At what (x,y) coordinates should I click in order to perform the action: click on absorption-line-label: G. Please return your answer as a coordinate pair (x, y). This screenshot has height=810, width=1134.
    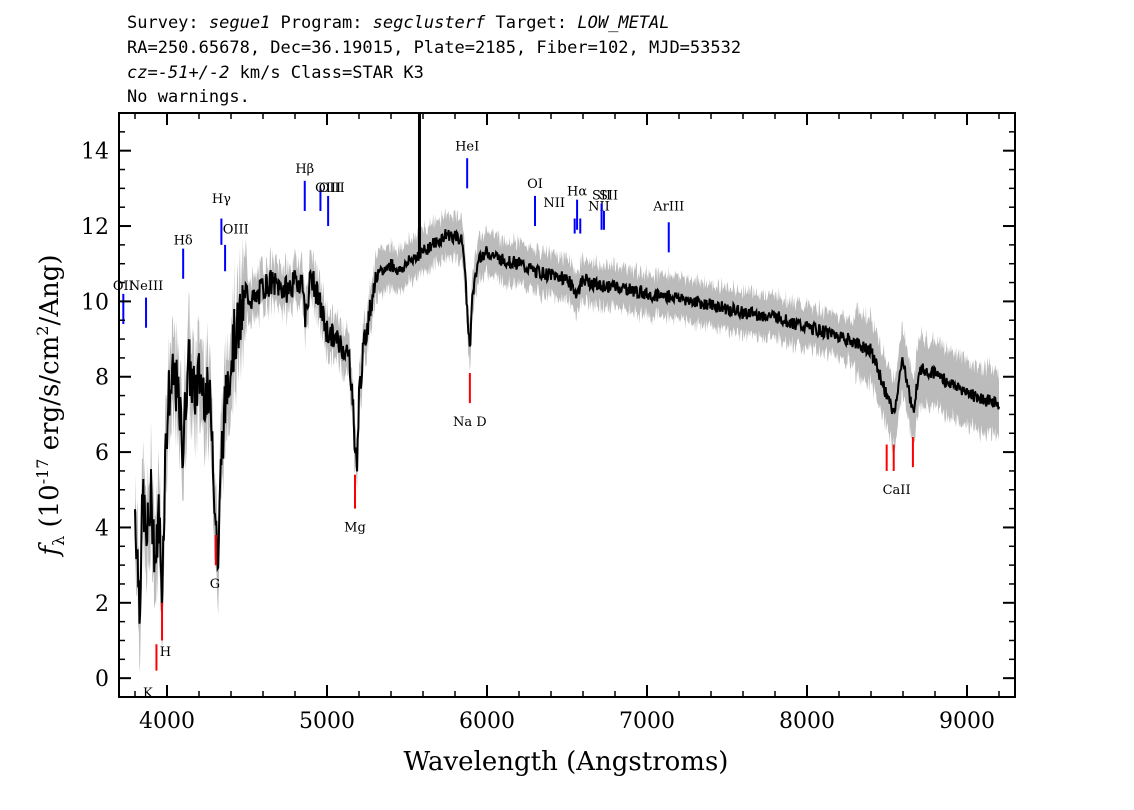
    Looking at the image, I should click on (215, 584).